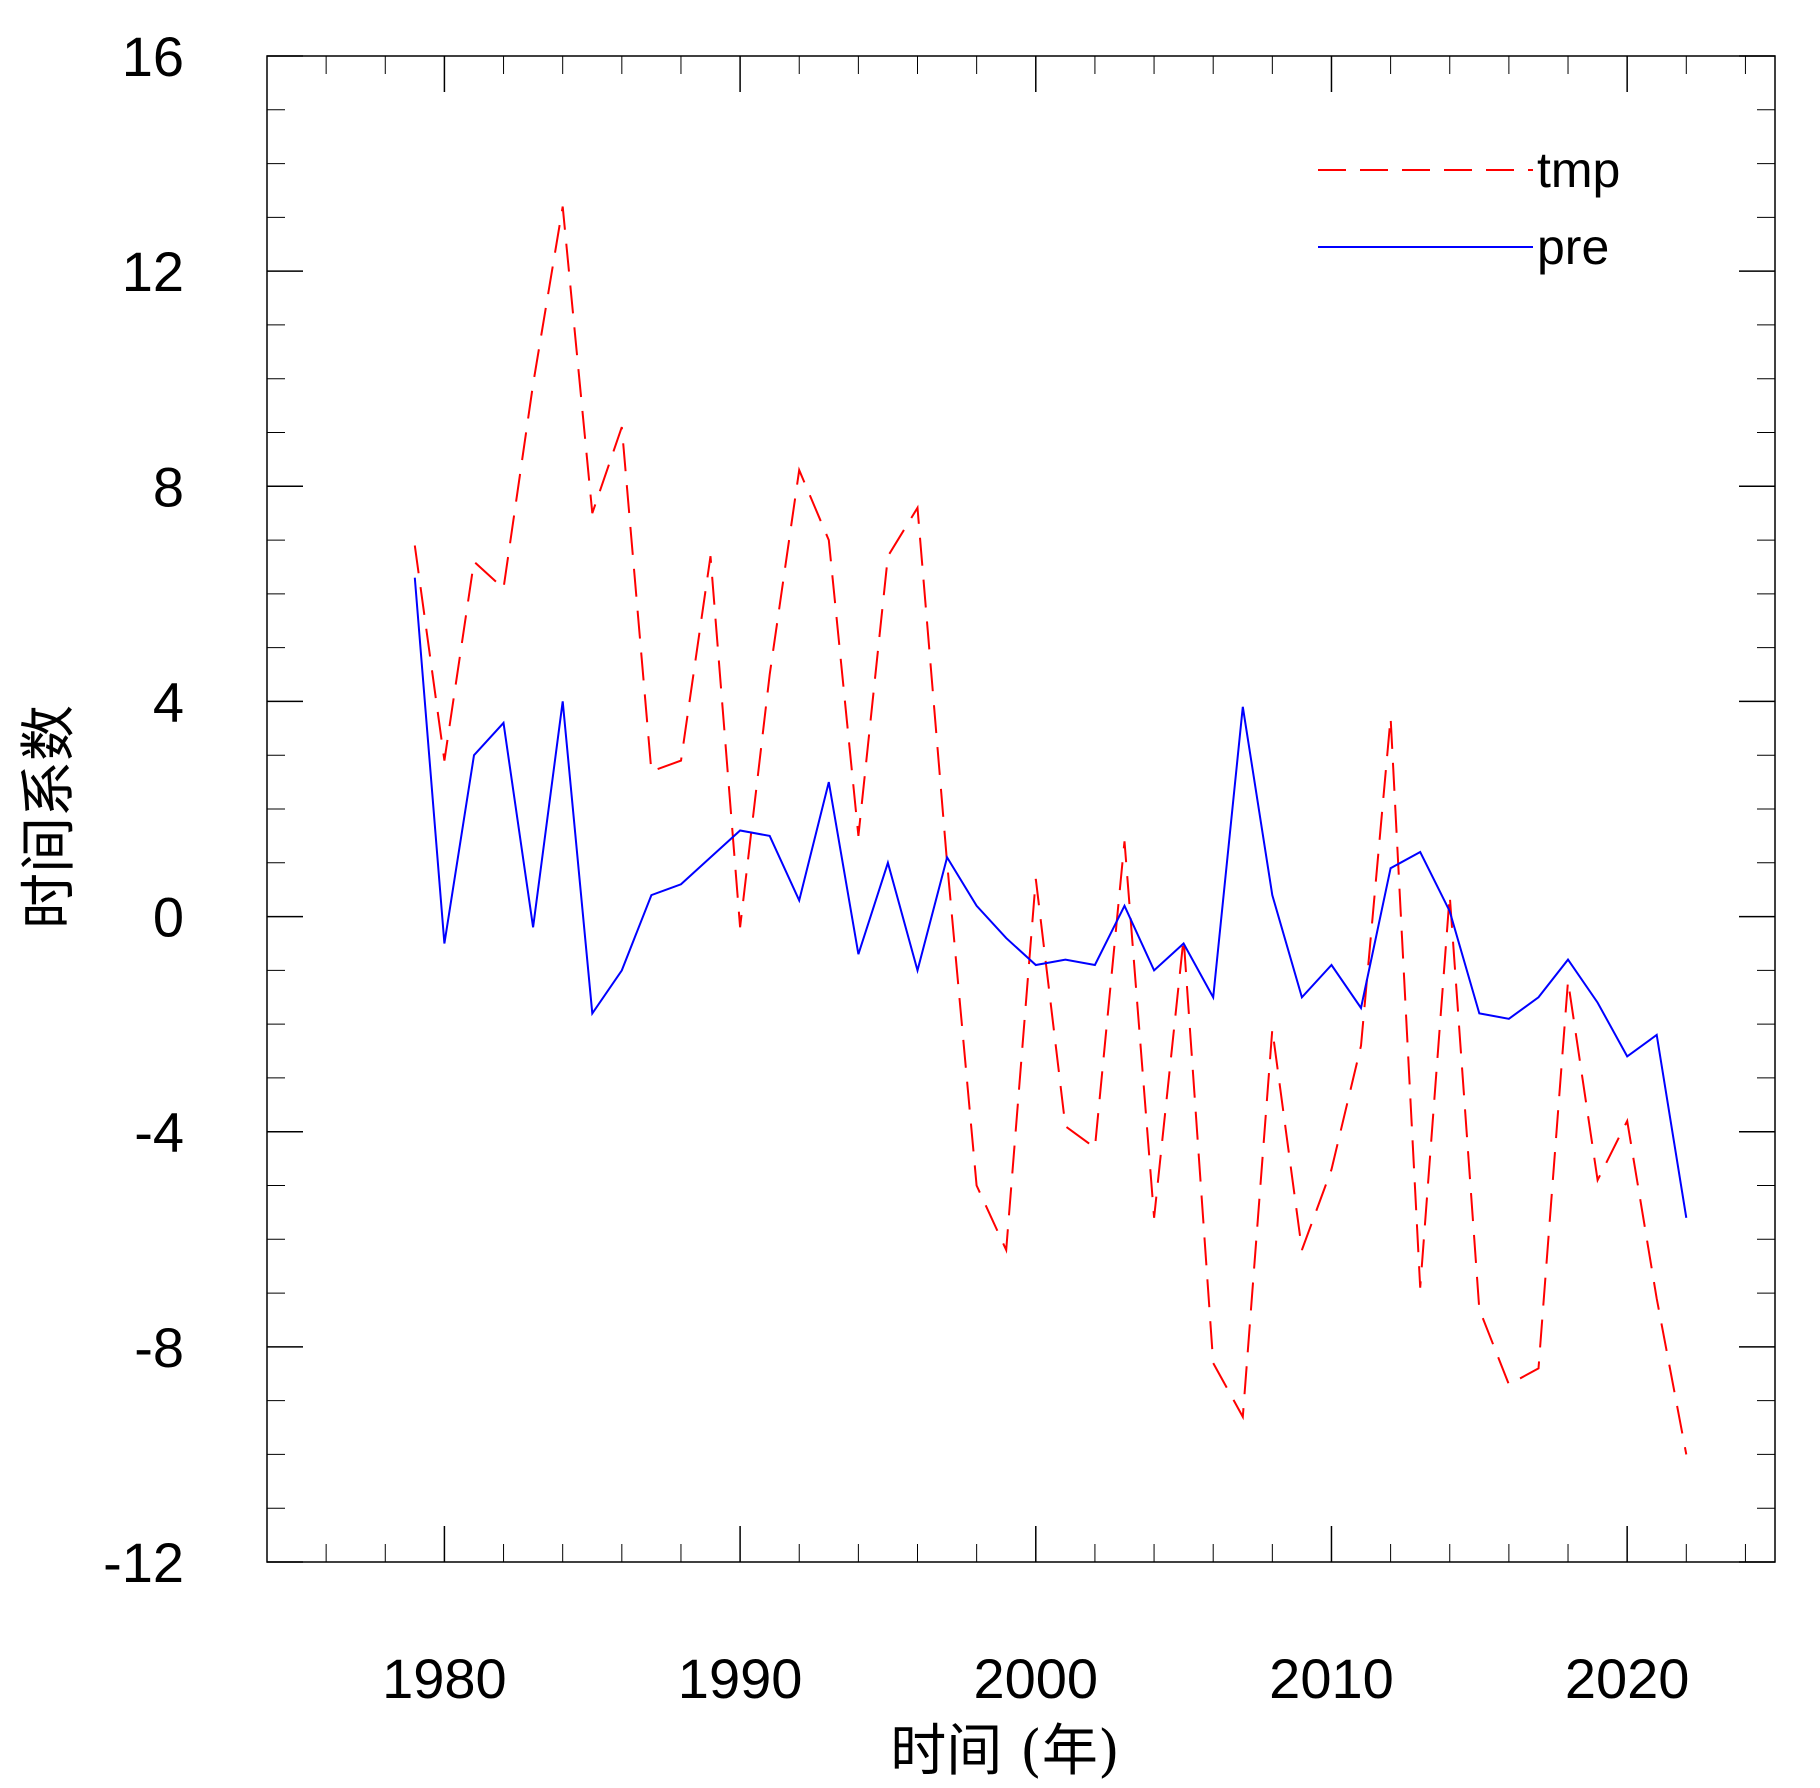 Image resolution: width=1820 pixels, height=1788 pixels. Describe the element at coordinates (1573, 247) in the screenshot. I see `legend-label-pre: pre` at that location.